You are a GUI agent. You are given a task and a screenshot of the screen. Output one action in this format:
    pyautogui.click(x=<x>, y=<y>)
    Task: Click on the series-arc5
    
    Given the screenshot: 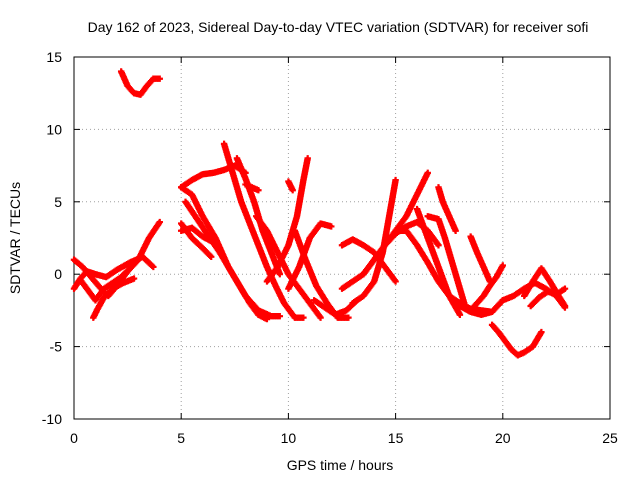 What is the action you would take?
    pyautogui.click(x=140, y=83)
    